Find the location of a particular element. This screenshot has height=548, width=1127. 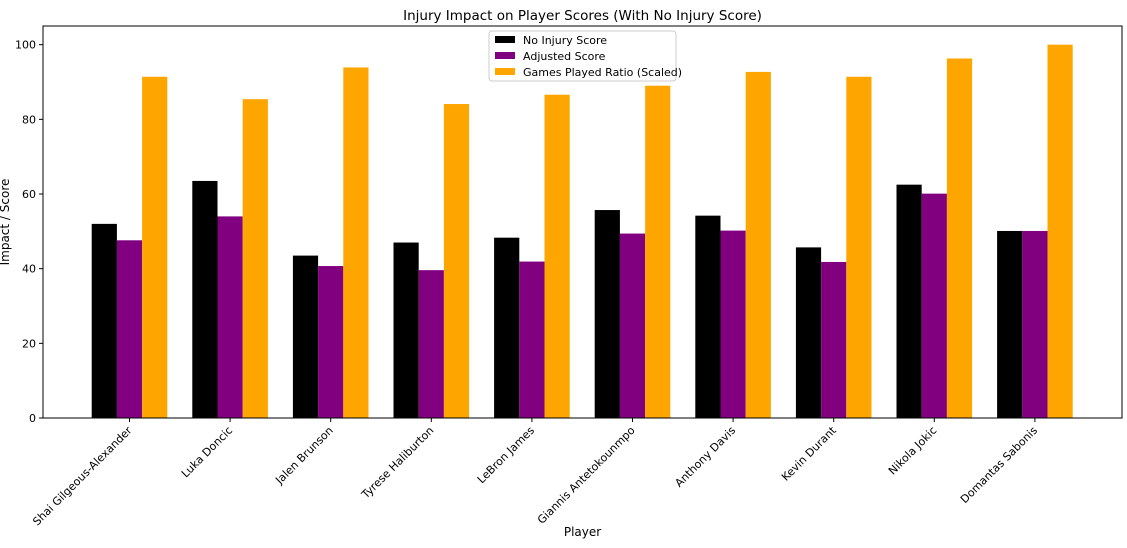

legend-label: Games Played Ratio (Scaled) is located at coordinates (602, 72).